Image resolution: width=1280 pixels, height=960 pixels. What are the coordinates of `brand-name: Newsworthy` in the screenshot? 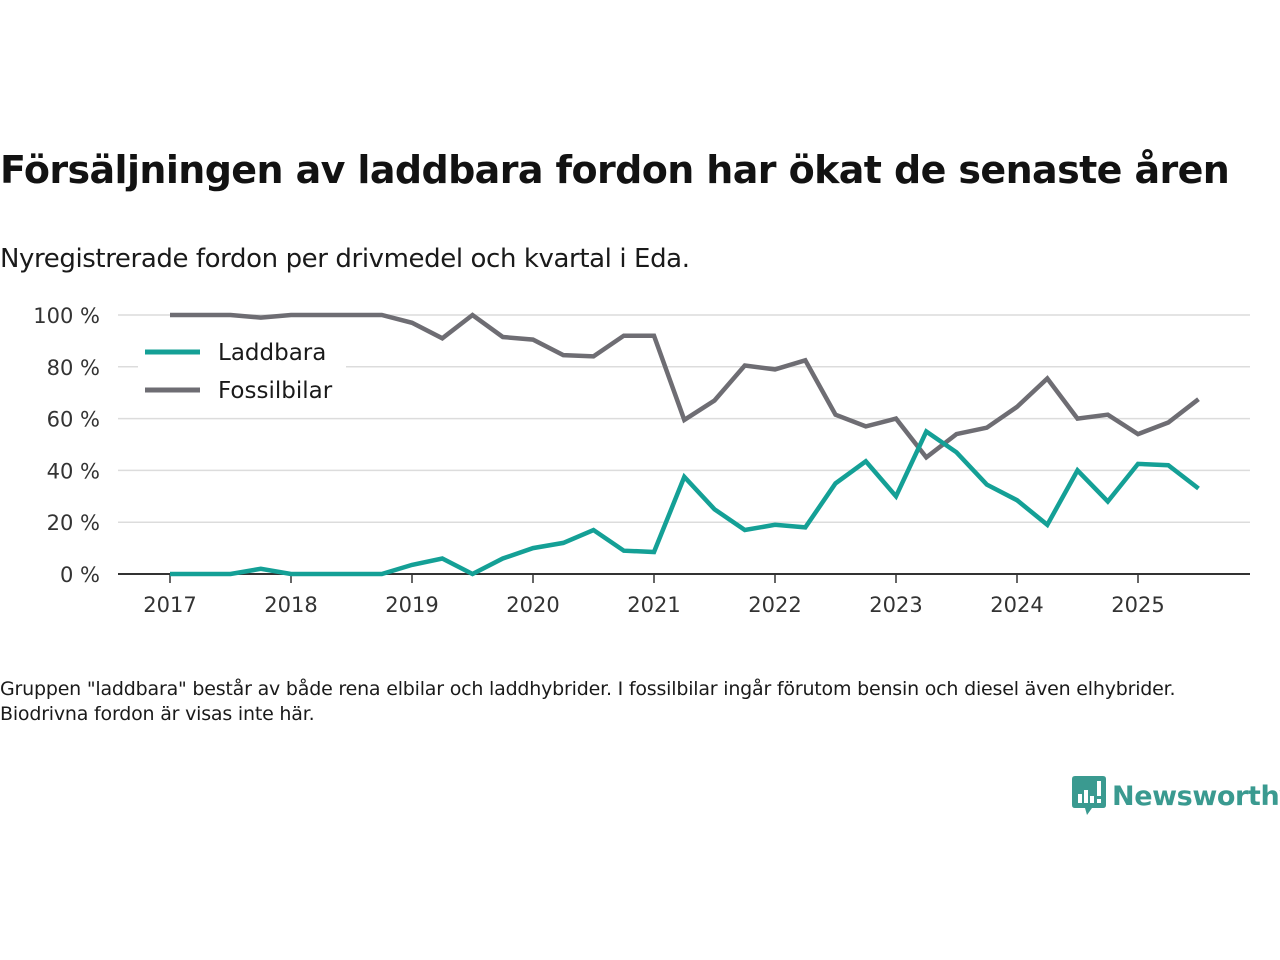 It's located at (1196, 796).